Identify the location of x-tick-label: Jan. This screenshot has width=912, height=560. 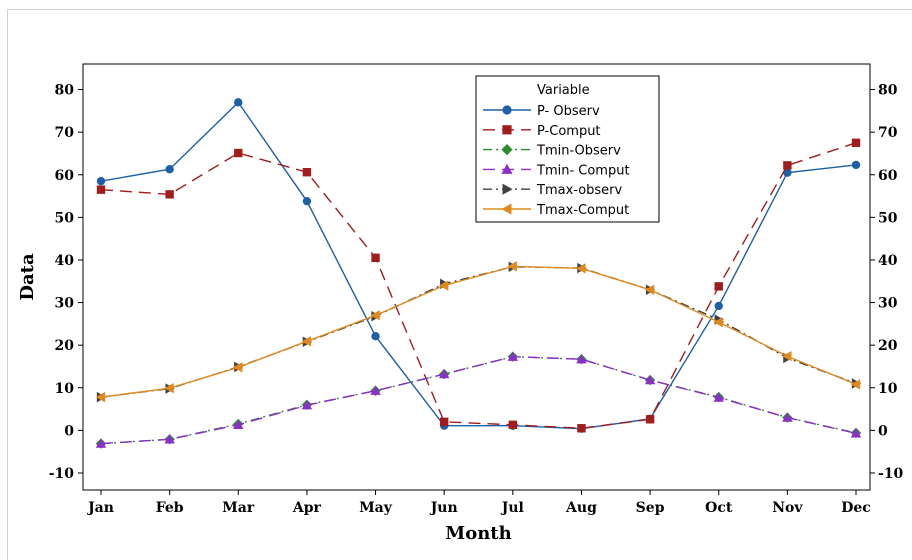
(100, 508).